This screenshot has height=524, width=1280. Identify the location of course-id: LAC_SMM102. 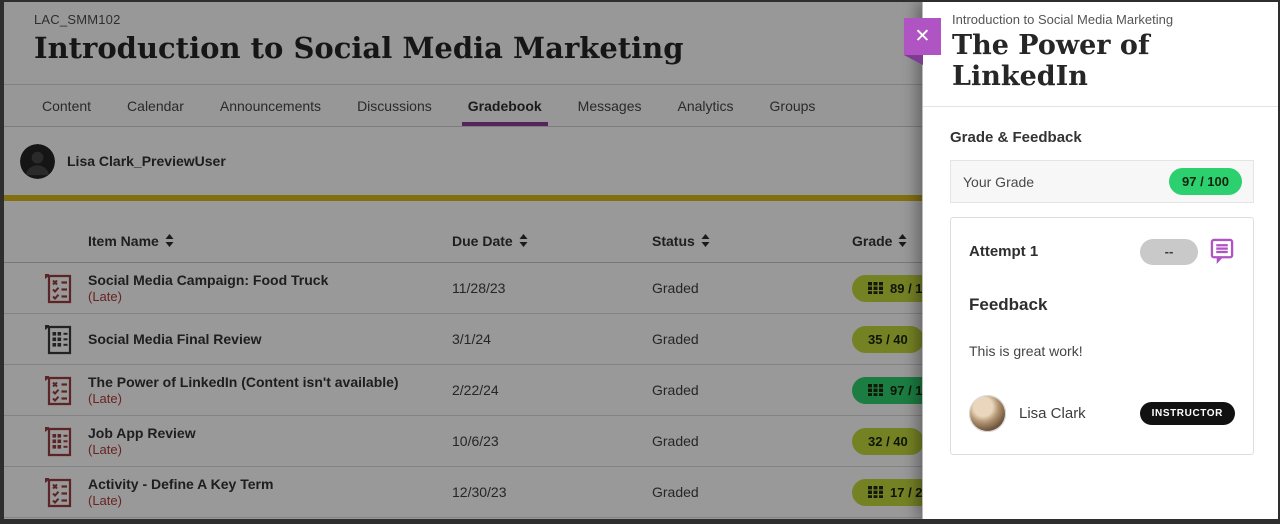
(77, 19).